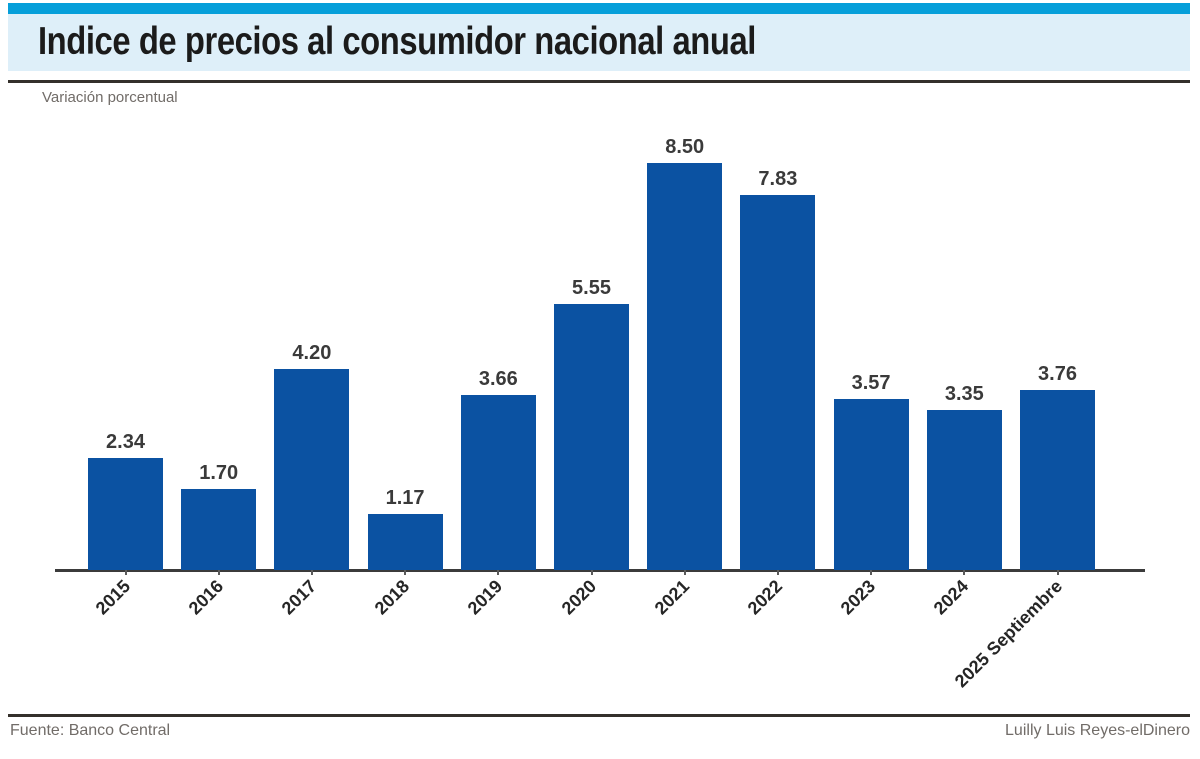  Describe the element at coordinates (219, 473) in the screenshot. I see `bar-value-label: 1.70` at that location.